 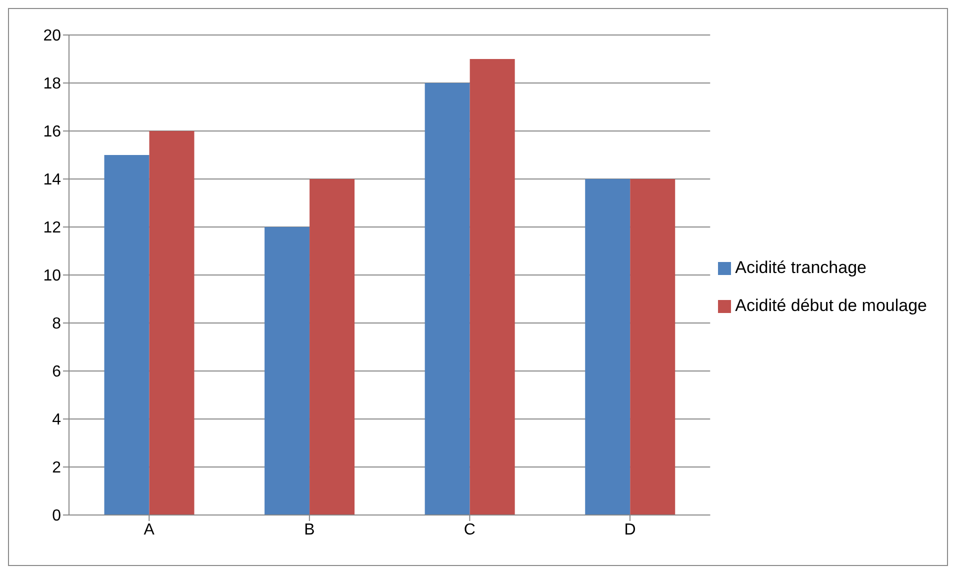 What do you see at coordinates (57, 324) in the screenshot?
I see `y-tick-label: 8` at bounding box center [57, 324].